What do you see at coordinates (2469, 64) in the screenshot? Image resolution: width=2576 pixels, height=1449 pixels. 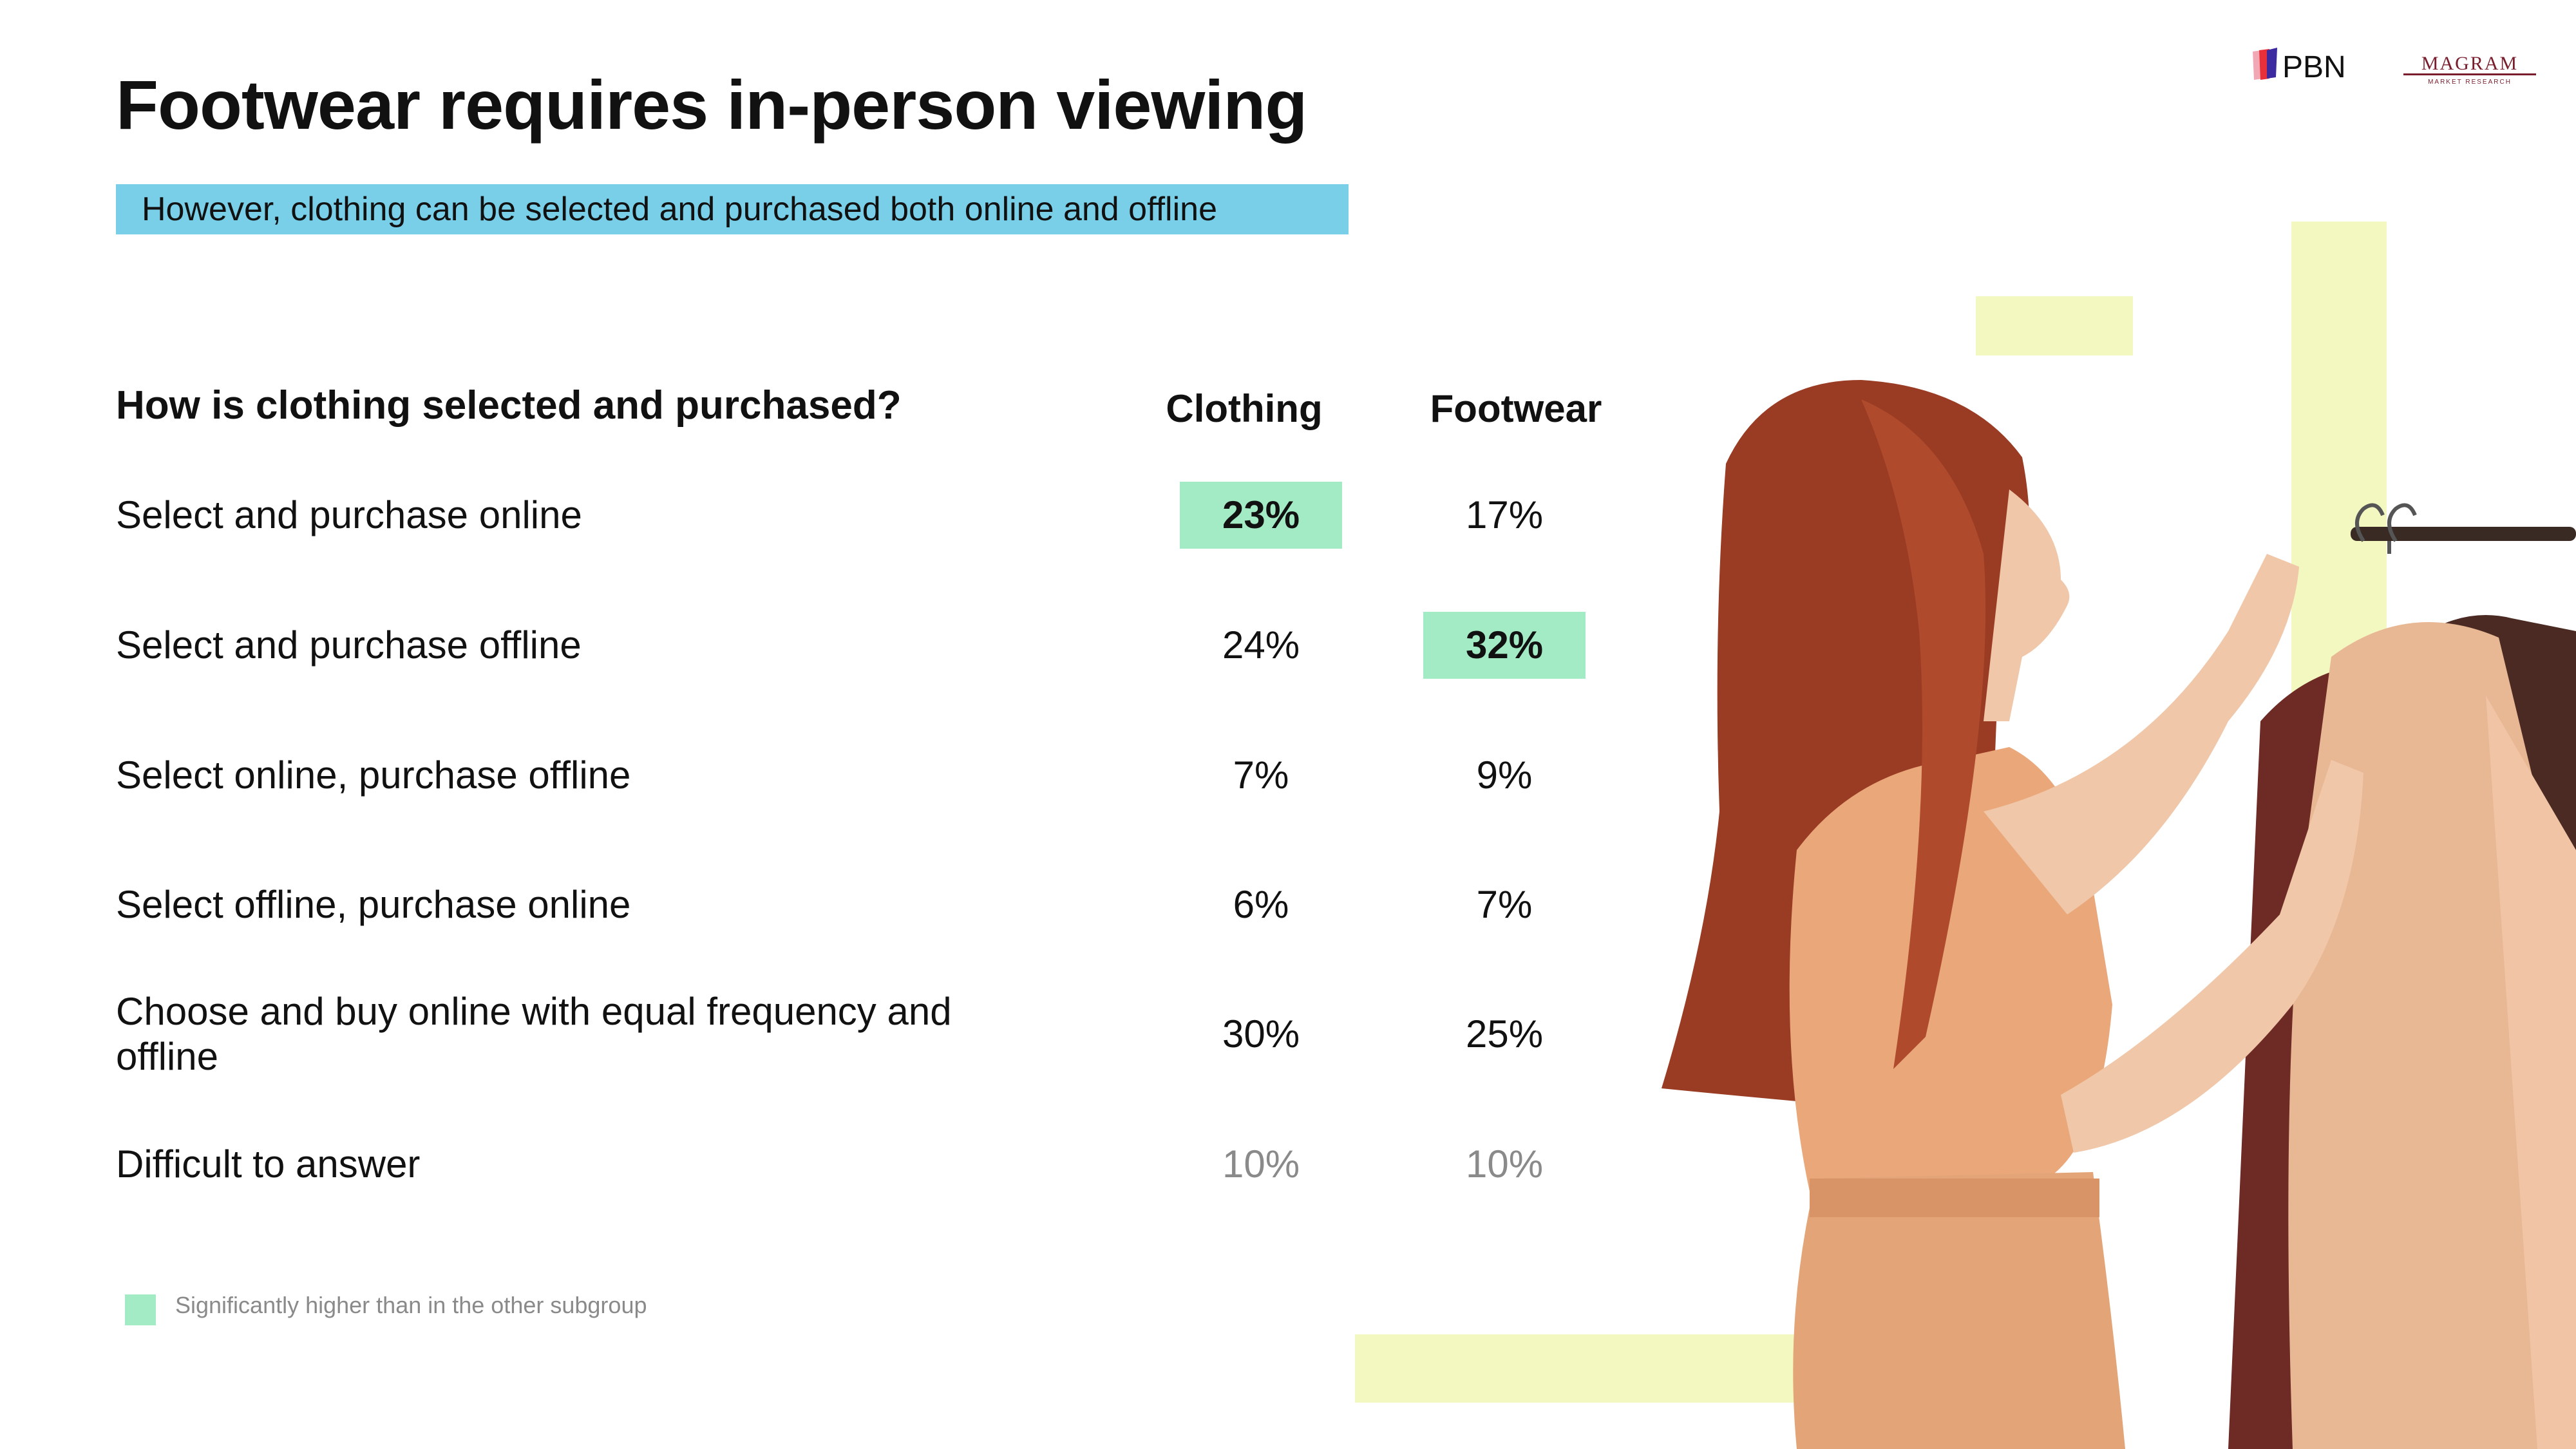 I see `magram-logo-text: MAGRAM` at bounding box center [2469, 64].